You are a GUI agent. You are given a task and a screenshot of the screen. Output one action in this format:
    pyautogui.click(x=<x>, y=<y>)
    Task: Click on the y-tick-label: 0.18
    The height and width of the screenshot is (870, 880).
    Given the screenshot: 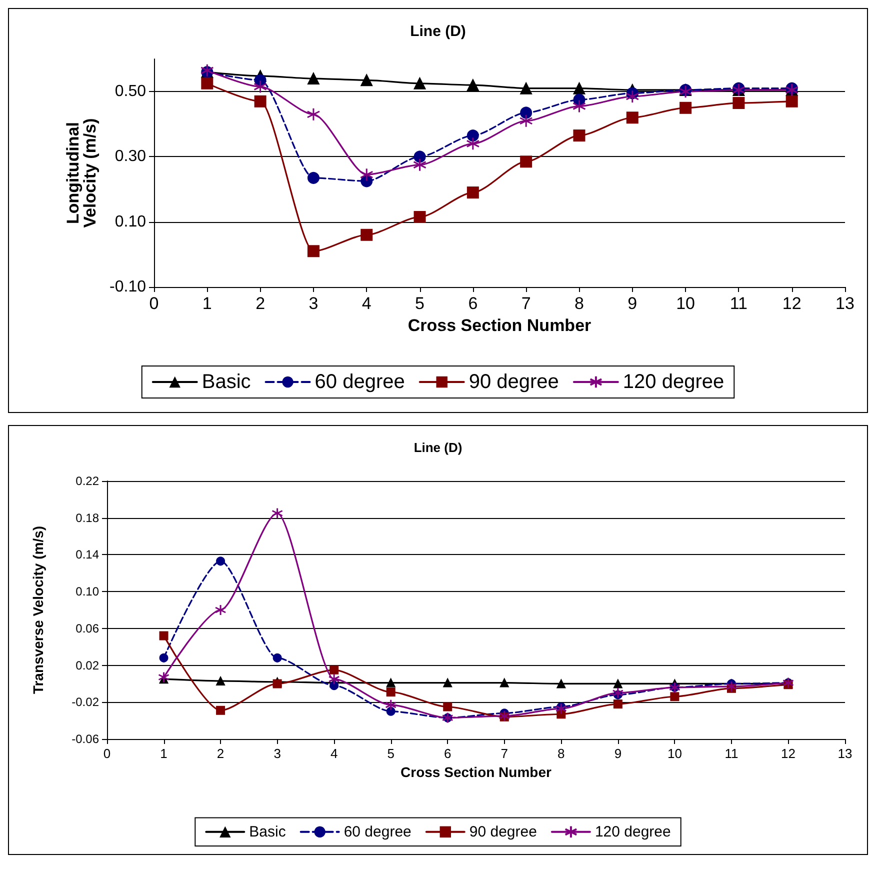 What is the action you would take?
    pyautogui.click(x=88, y=517)
    